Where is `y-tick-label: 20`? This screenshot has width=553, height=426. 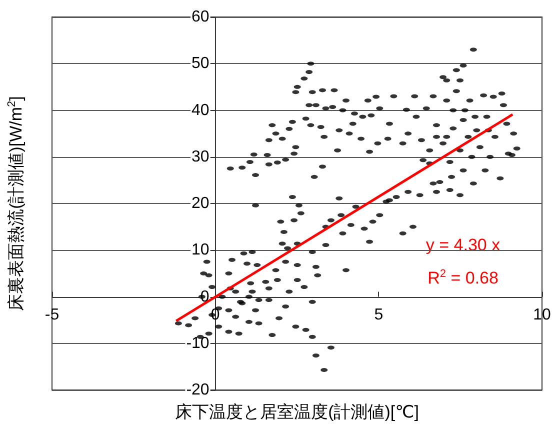
y-tick-label: 20 is located at coordinates (201, 203).